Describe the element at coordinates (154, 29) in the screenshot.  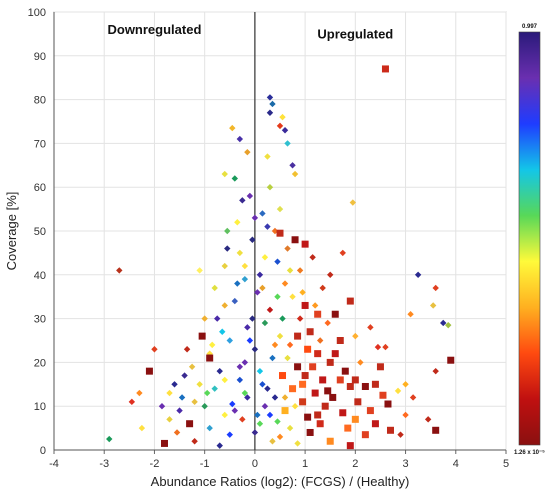
I see `annotation-downregulated: Downregulated` at that location.